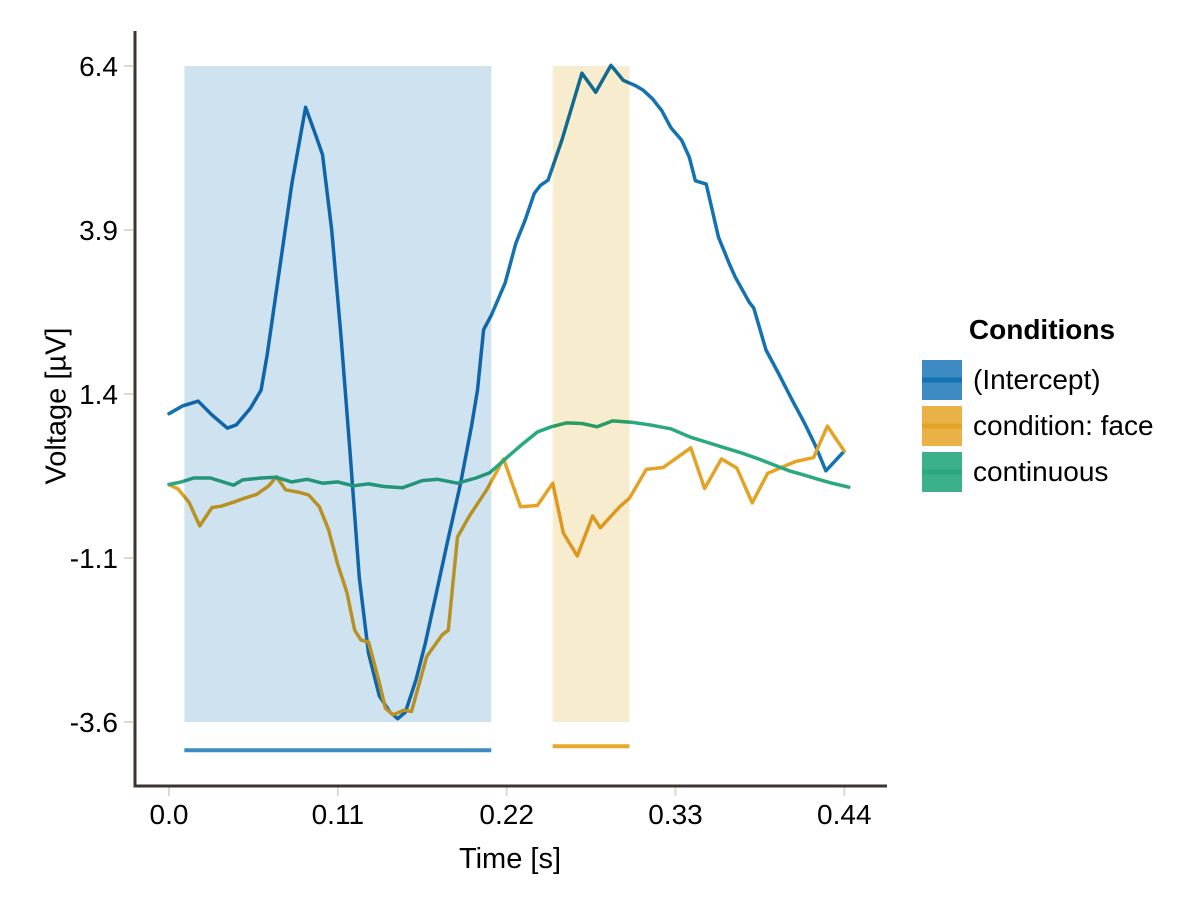 Image resolution: width=1200 pixels, height=900 pixels. What do you see at coordinates (98, 394) in the screenshot?
I see `y-tick-label: 1.4` at bounding box center [98, 394].